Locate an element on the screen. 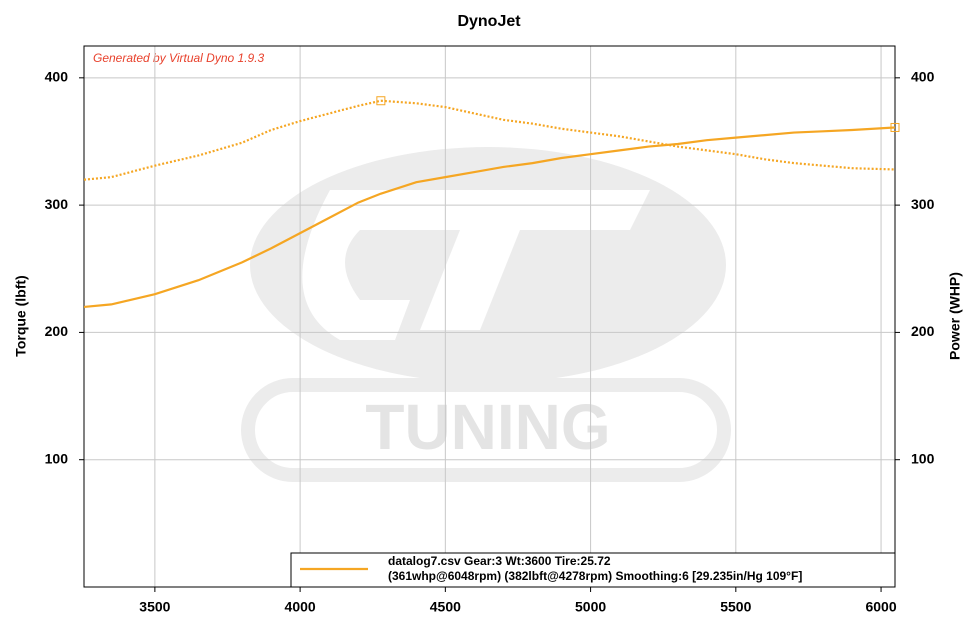 The height and width of the screenshot is (620, 979). y-tick-label: 200 is located at coordinates (57, 331).